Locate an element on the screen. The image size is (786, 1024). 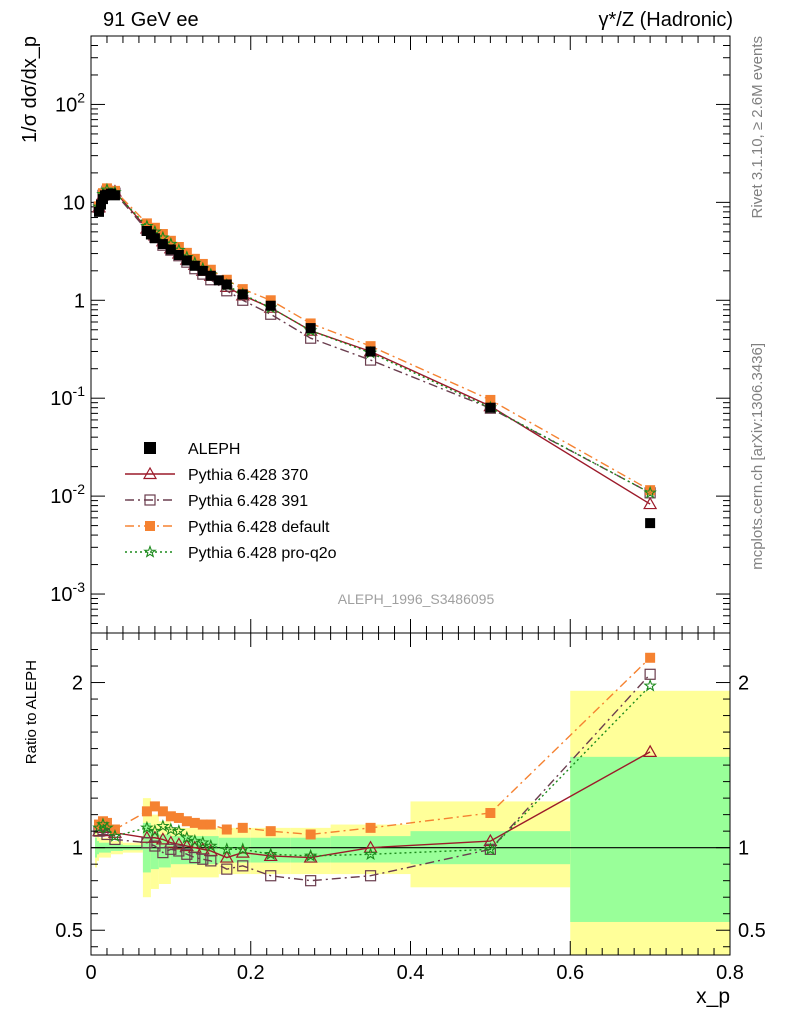
main-ylabel-text: 1/σ dσ/dx_p is located at coordinates (30, 89).